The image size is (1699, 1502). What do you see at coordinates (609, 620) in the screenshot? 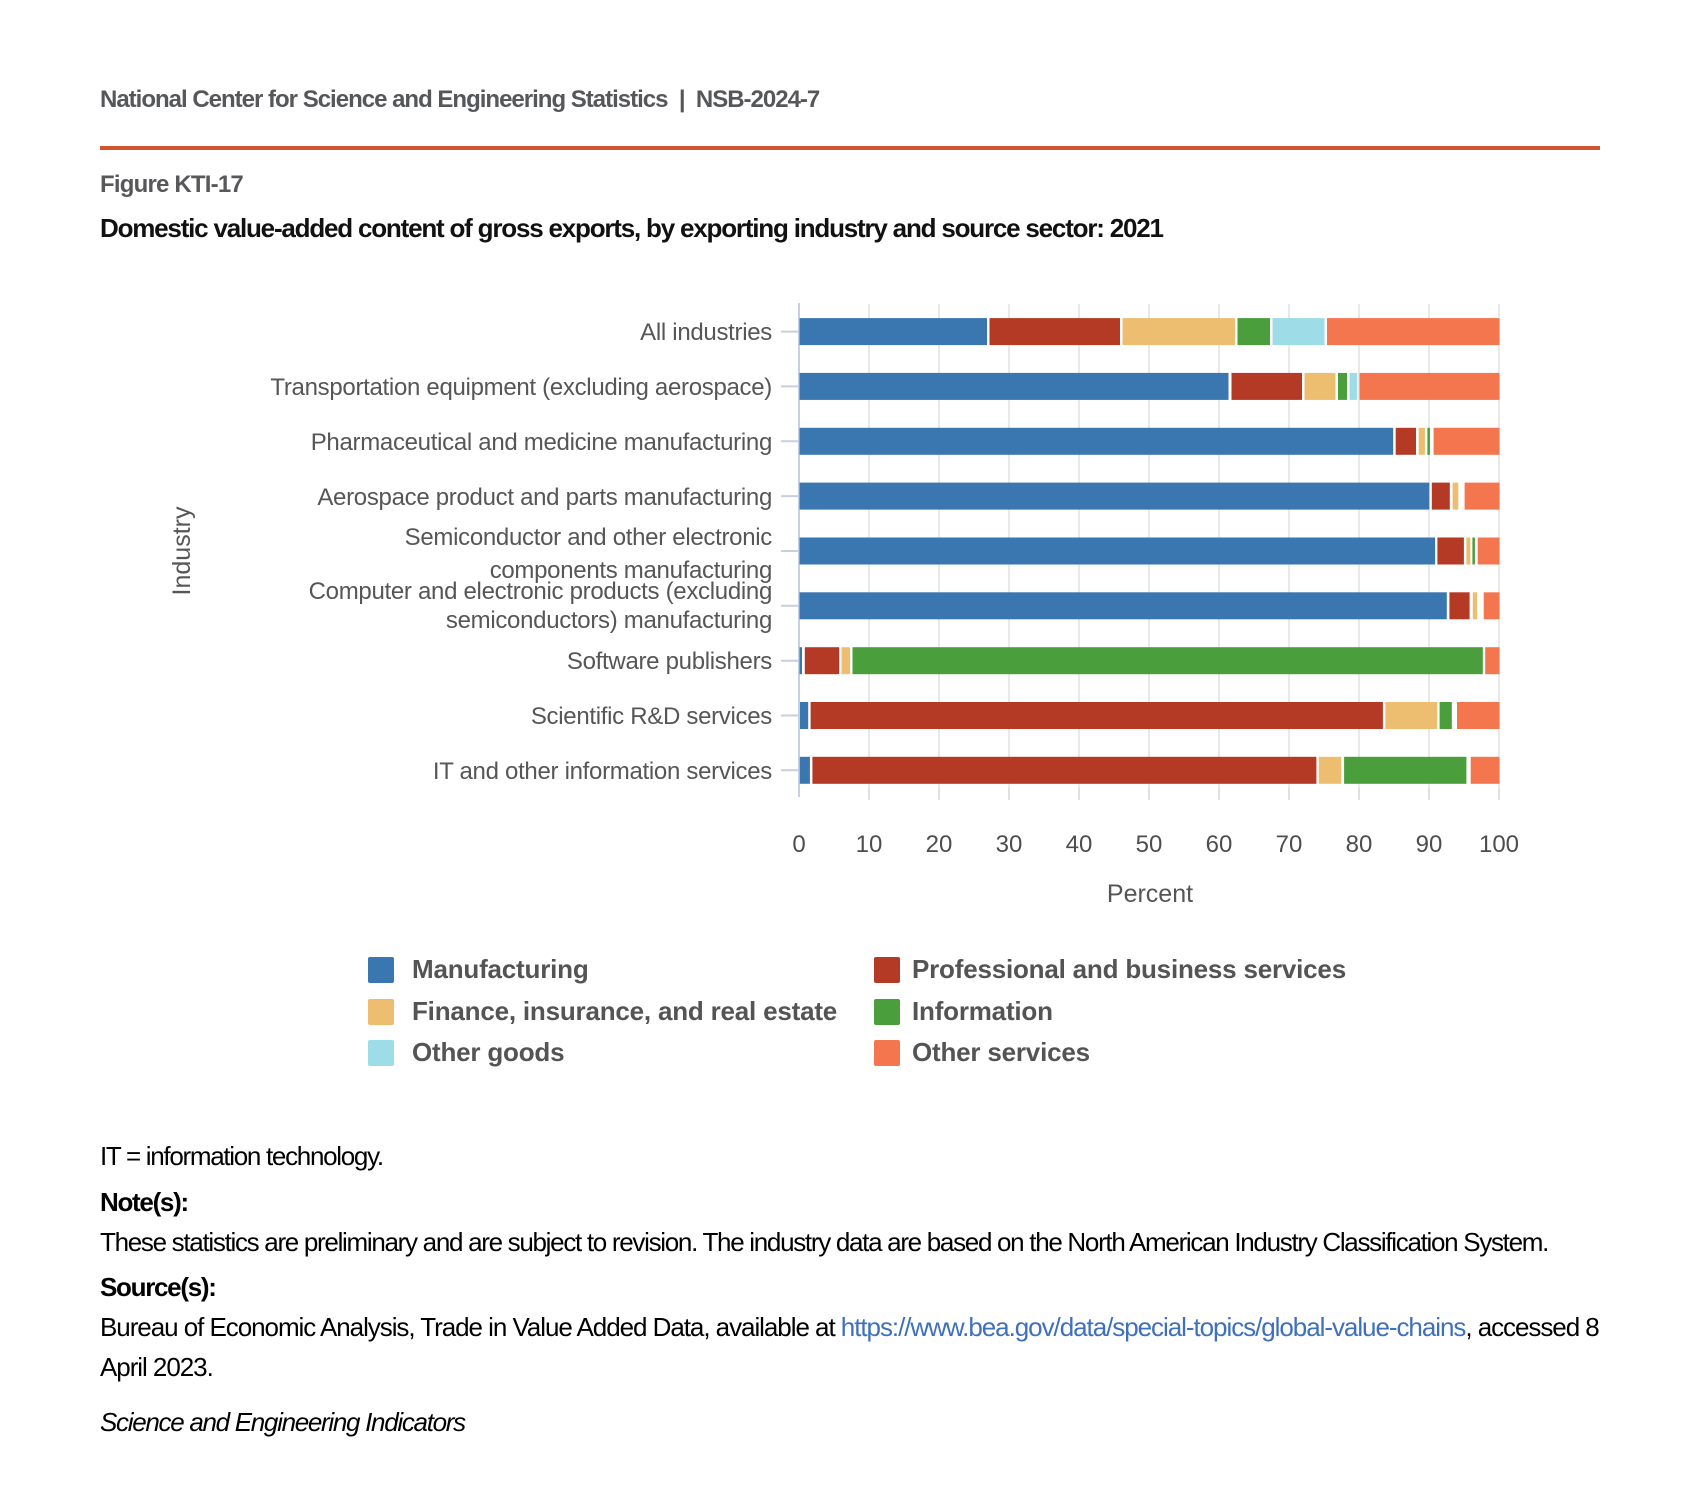
I see `svg-text: semiconductors) manufacturing` at bounding box center [609, 620].